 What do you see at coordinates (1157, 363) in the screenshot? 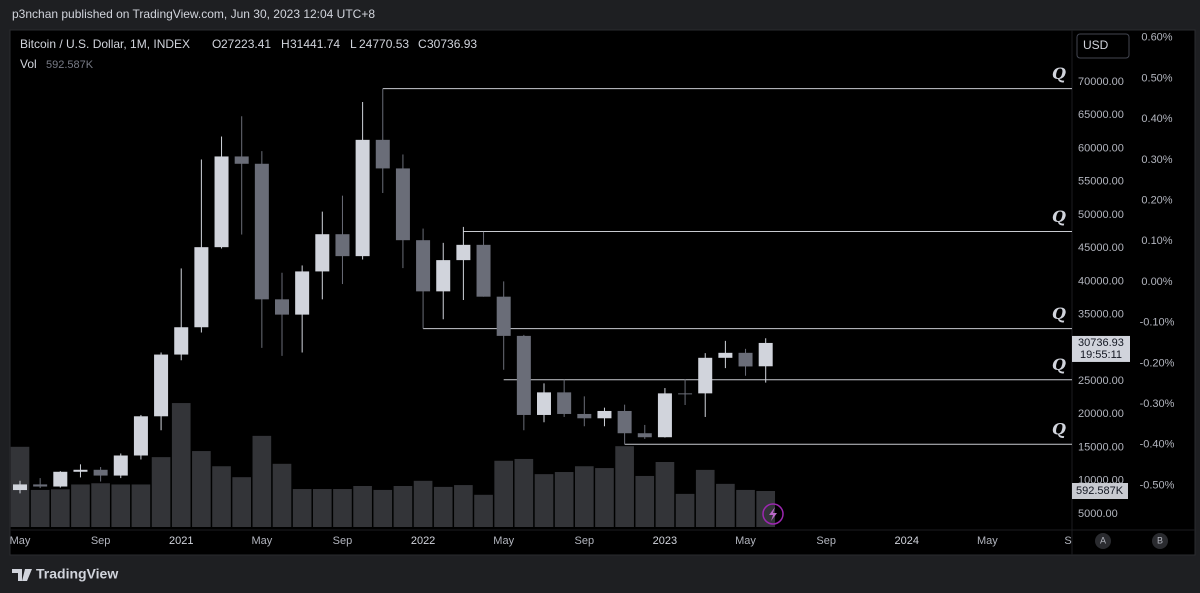
I see `y2-tick-label: -0.20%` at bounding box center [1157, 363].